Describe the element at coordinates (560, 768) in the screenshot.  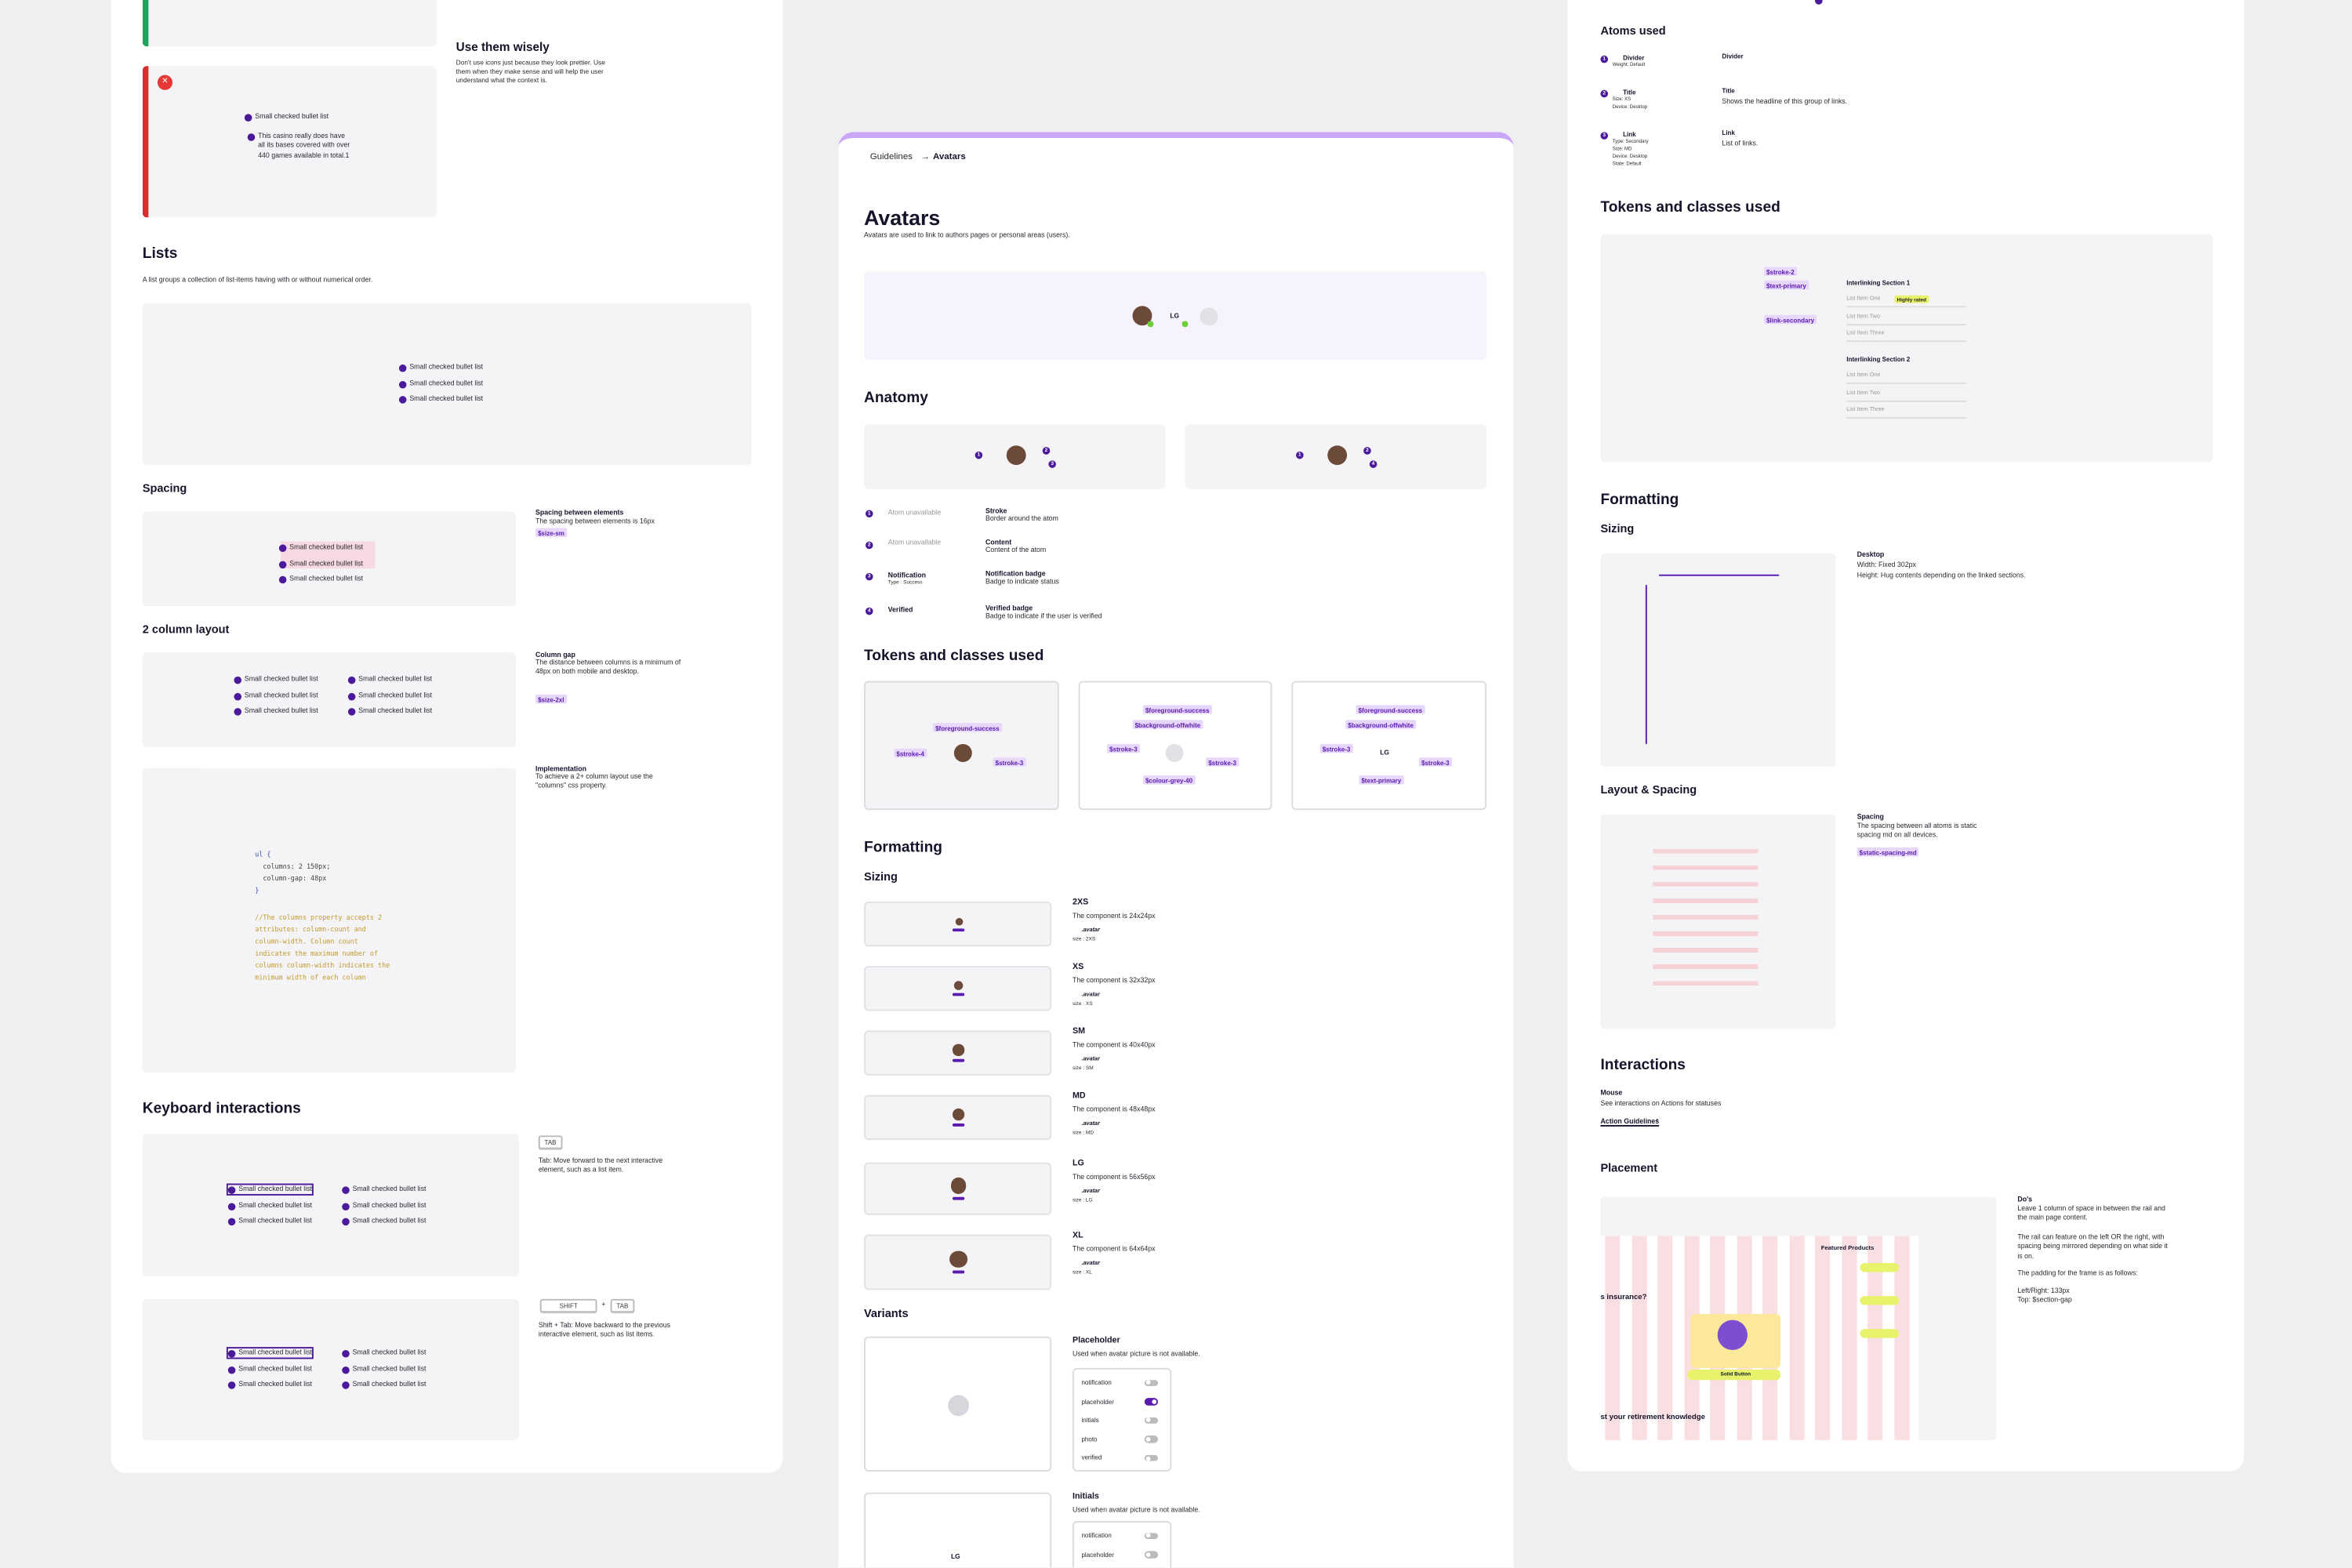
I see `impl-label: Implementation` at that location.